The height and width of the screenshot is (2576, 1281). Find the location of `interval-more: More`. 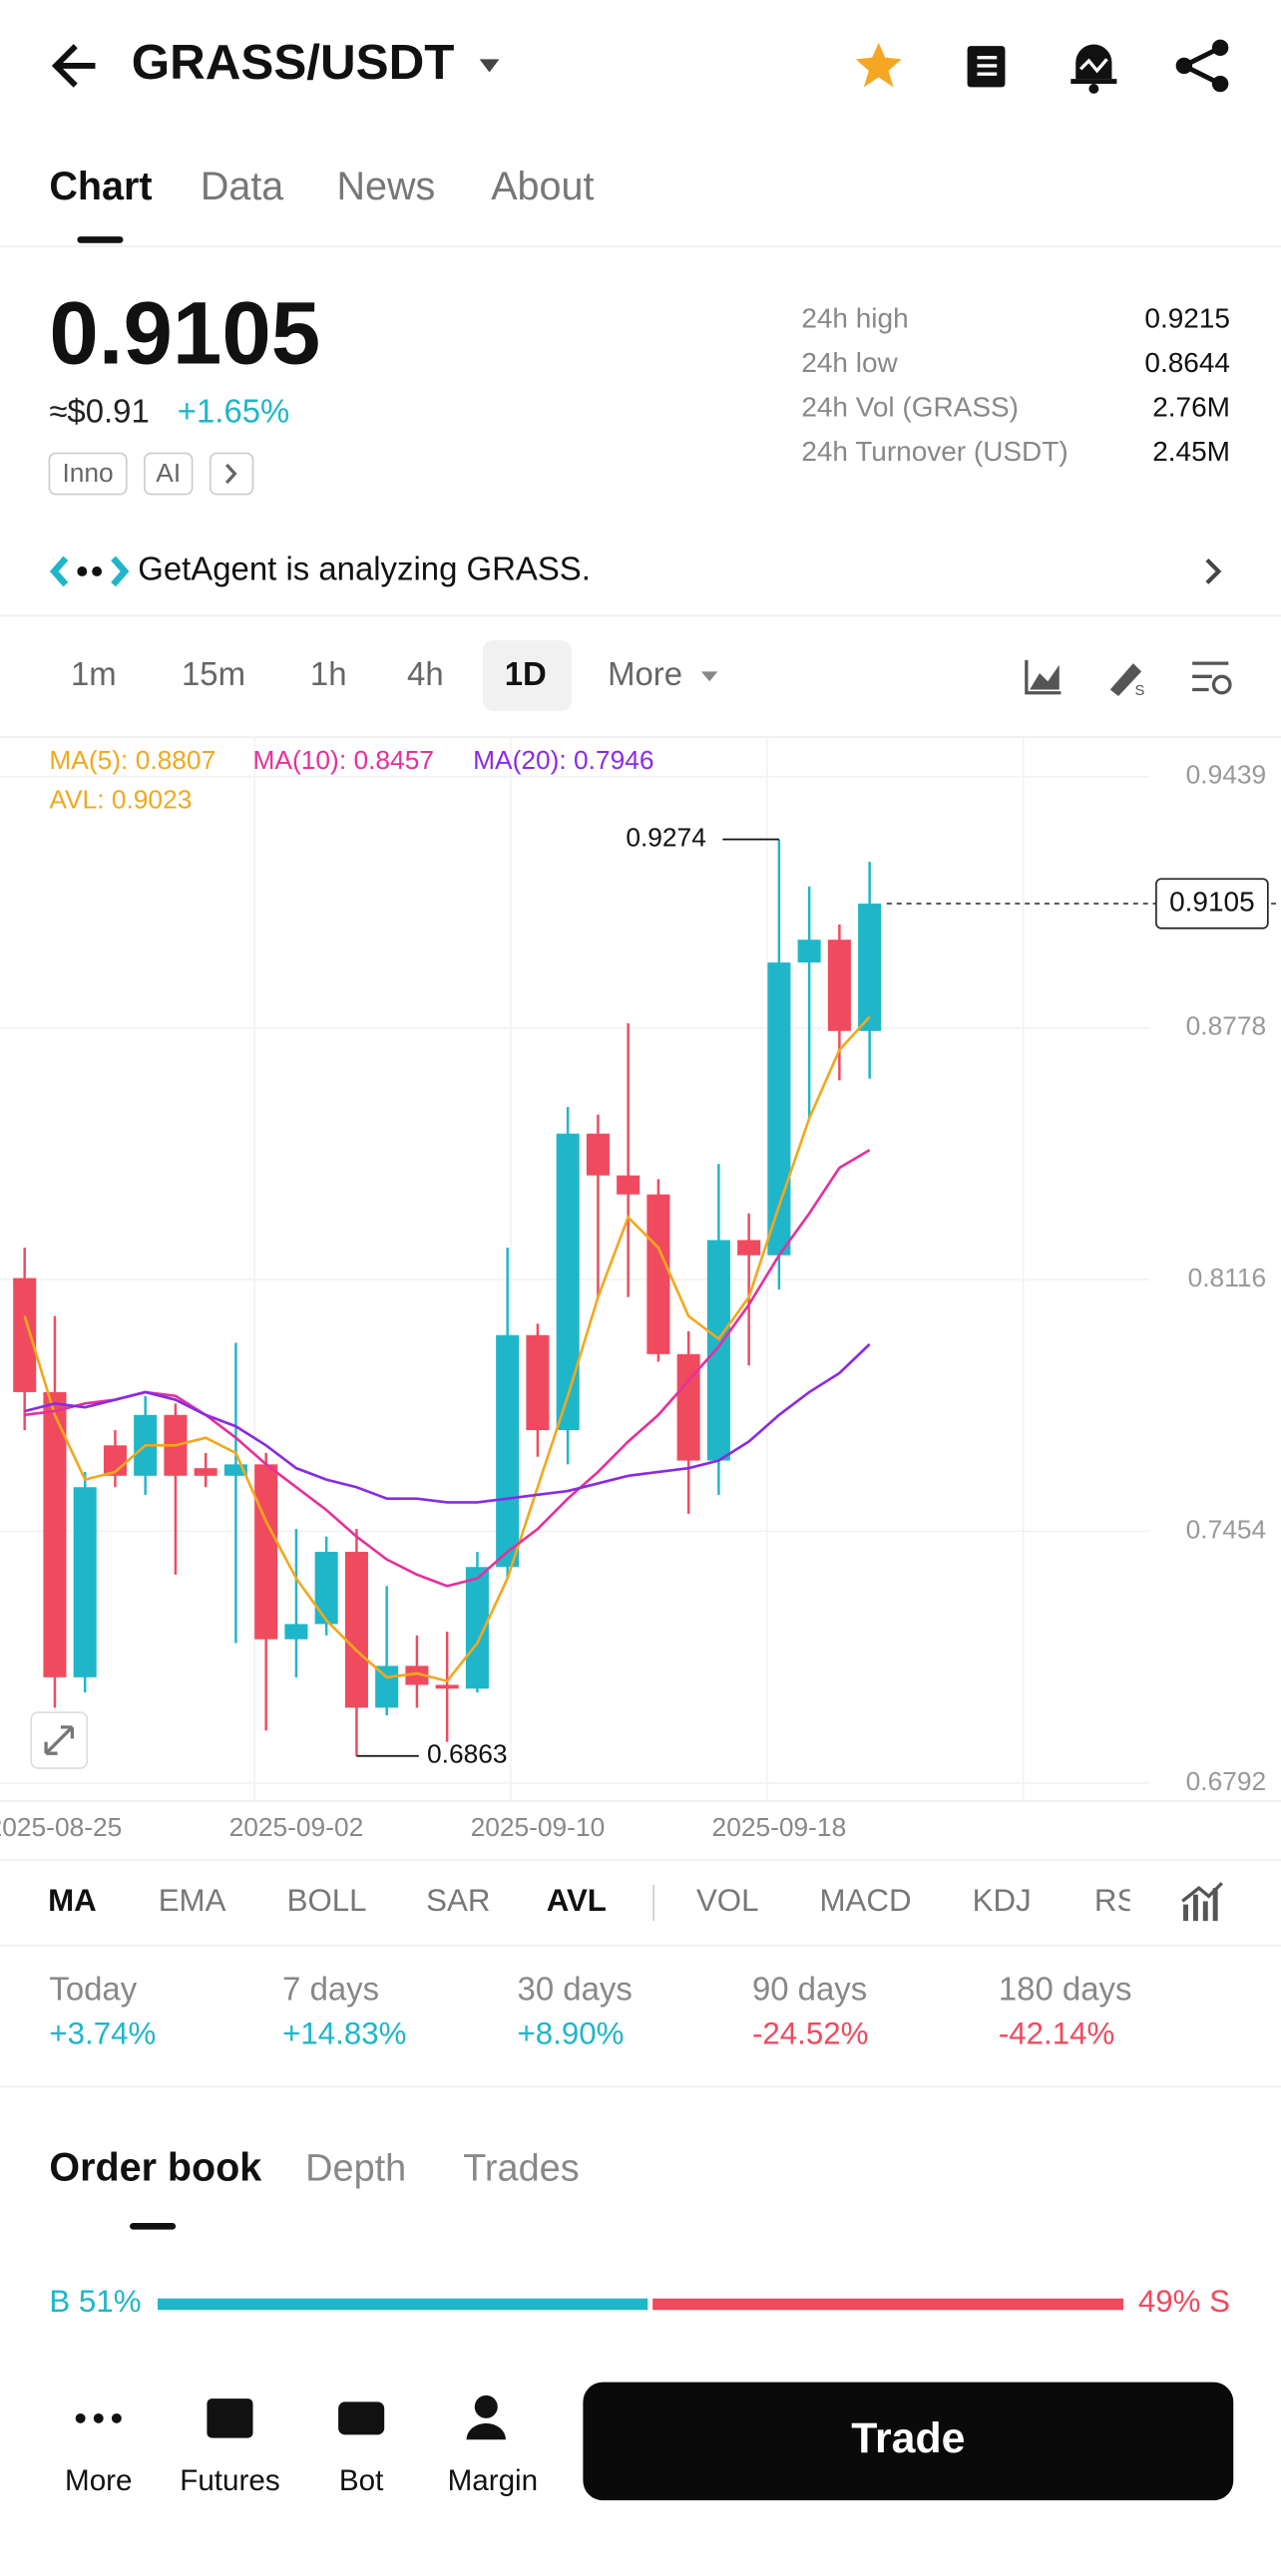

interval-more: More is located at coordinates (645, 673).